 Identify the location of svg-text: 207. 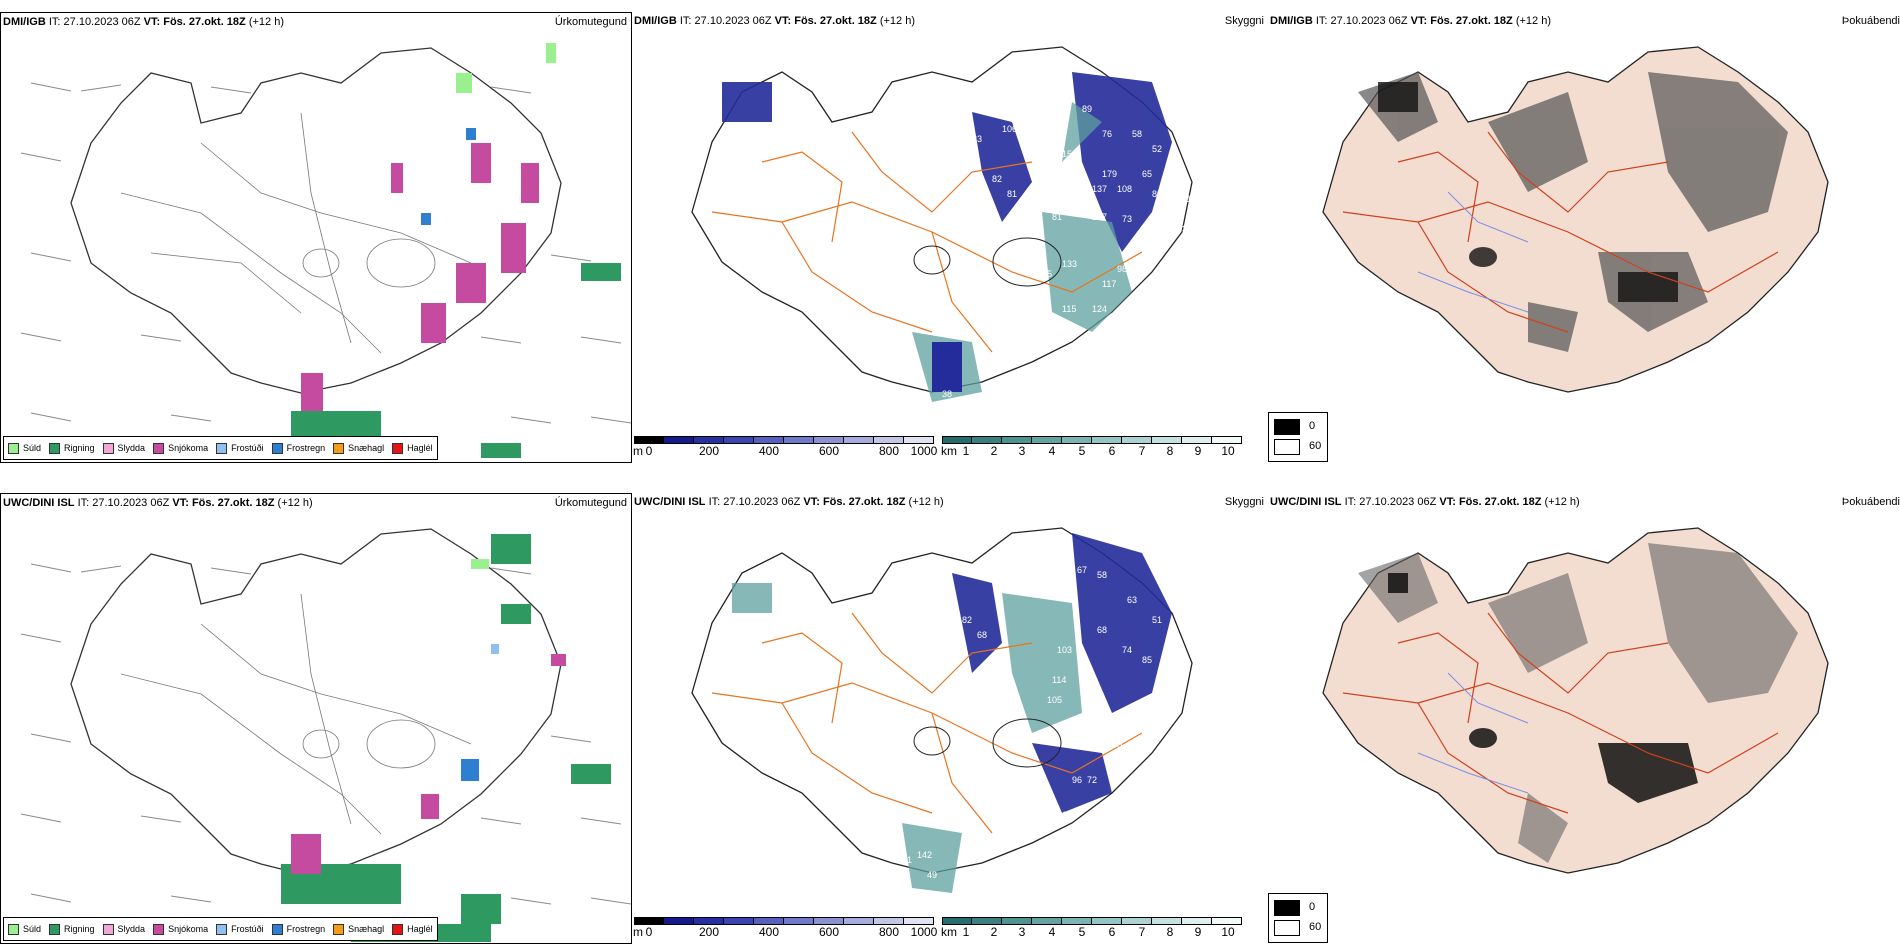
(1099, 217).